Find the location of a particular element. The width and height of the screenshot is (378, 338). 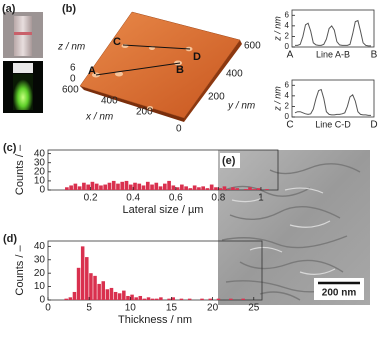

x-tick-label: 0.8 is located at coordinates (218, 198).